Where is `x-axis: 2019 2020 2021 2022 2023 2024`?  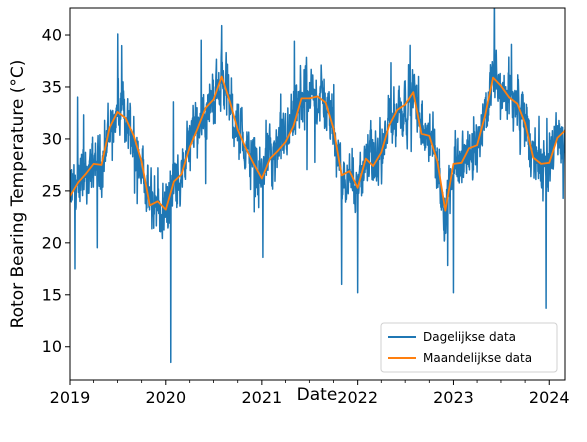
x-axis: 2019 2020 2021 2022 2023 2024 is located at coordinates (310, 393).